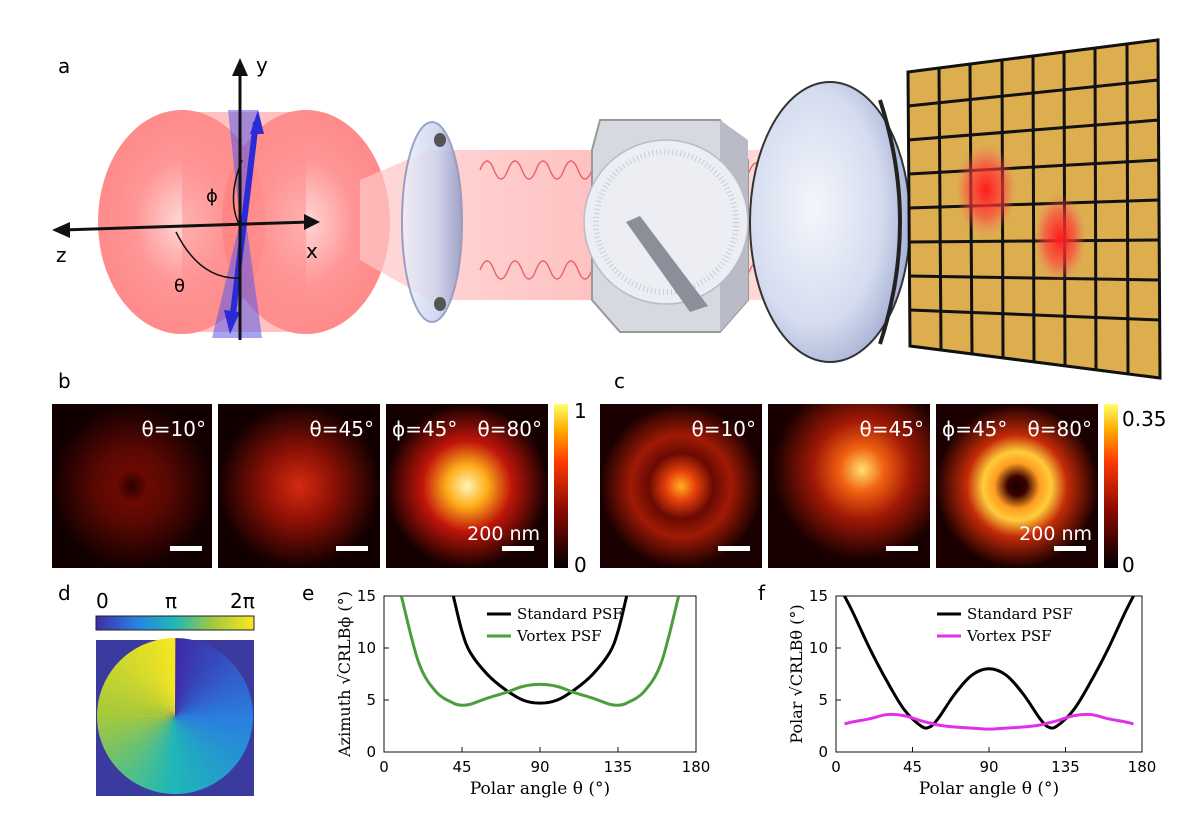  What do you see at coordinates (1060, 238) in the screenshot?
I see `psf-spot-lower` at bounding box center [1060, 238].